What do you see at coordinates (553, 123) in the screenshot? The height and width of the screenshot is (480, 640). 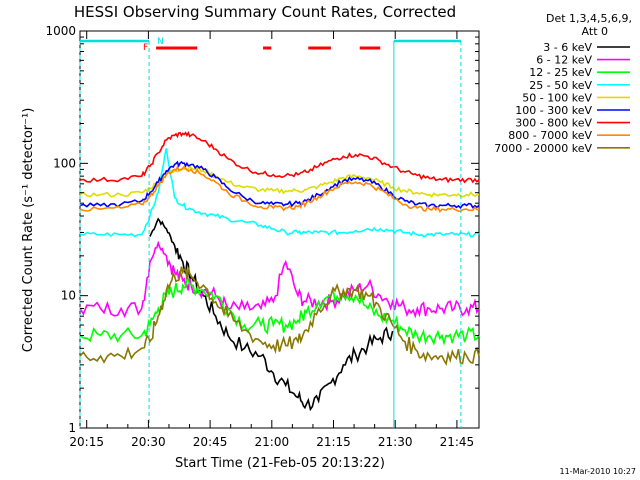 I see `legend-label: 300 - 800 keV` at bounding box center [553, 123].